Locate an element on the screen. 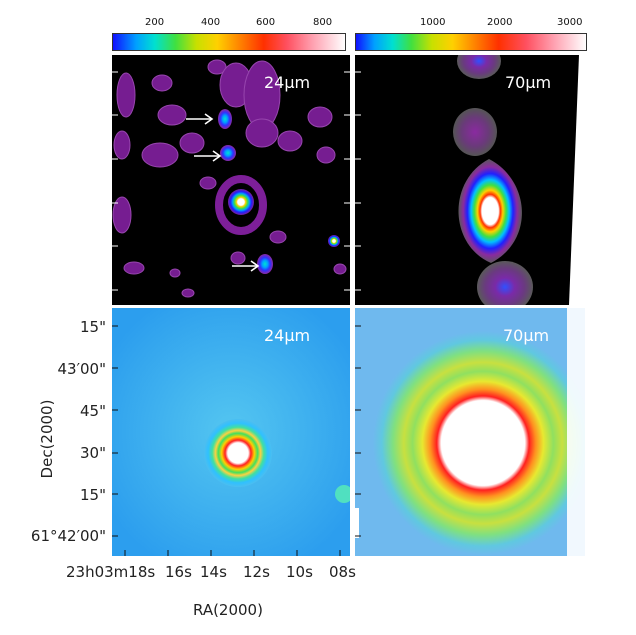  colorbar-24um is located at coordinates (229, 42).